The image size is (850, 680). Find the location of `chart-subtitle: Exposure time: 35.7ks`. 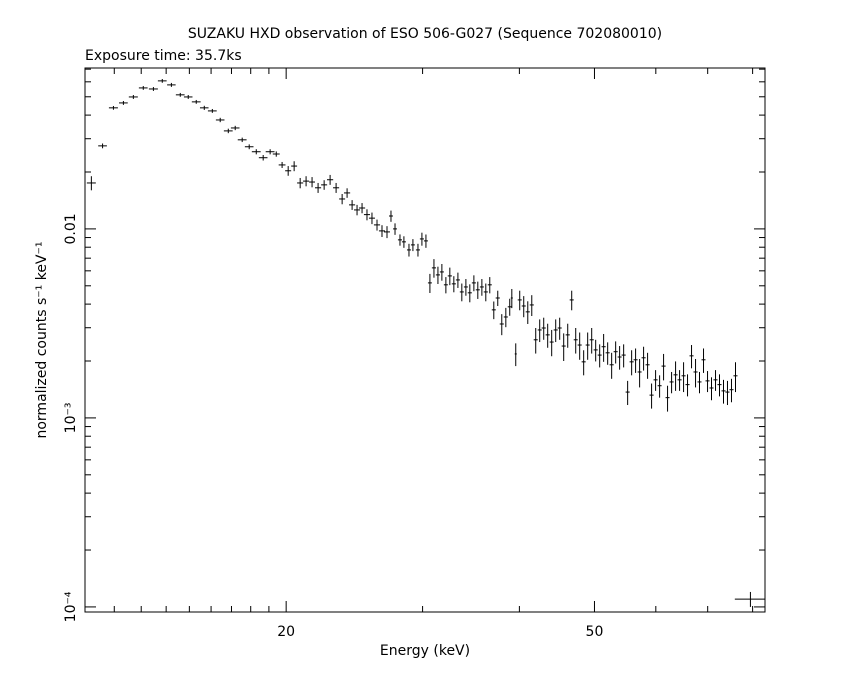

chart-subtitle: Exposure time: 35.7ks is located at coordinates (163, 56).